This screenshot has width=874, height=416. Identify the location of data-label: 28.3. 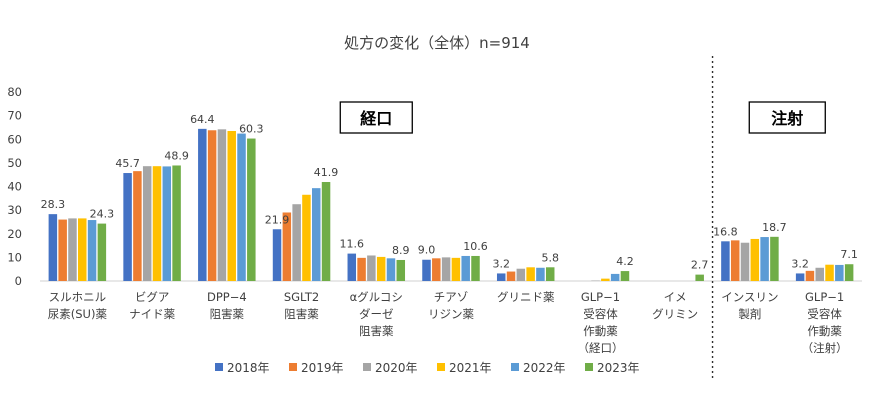
(53, 204).